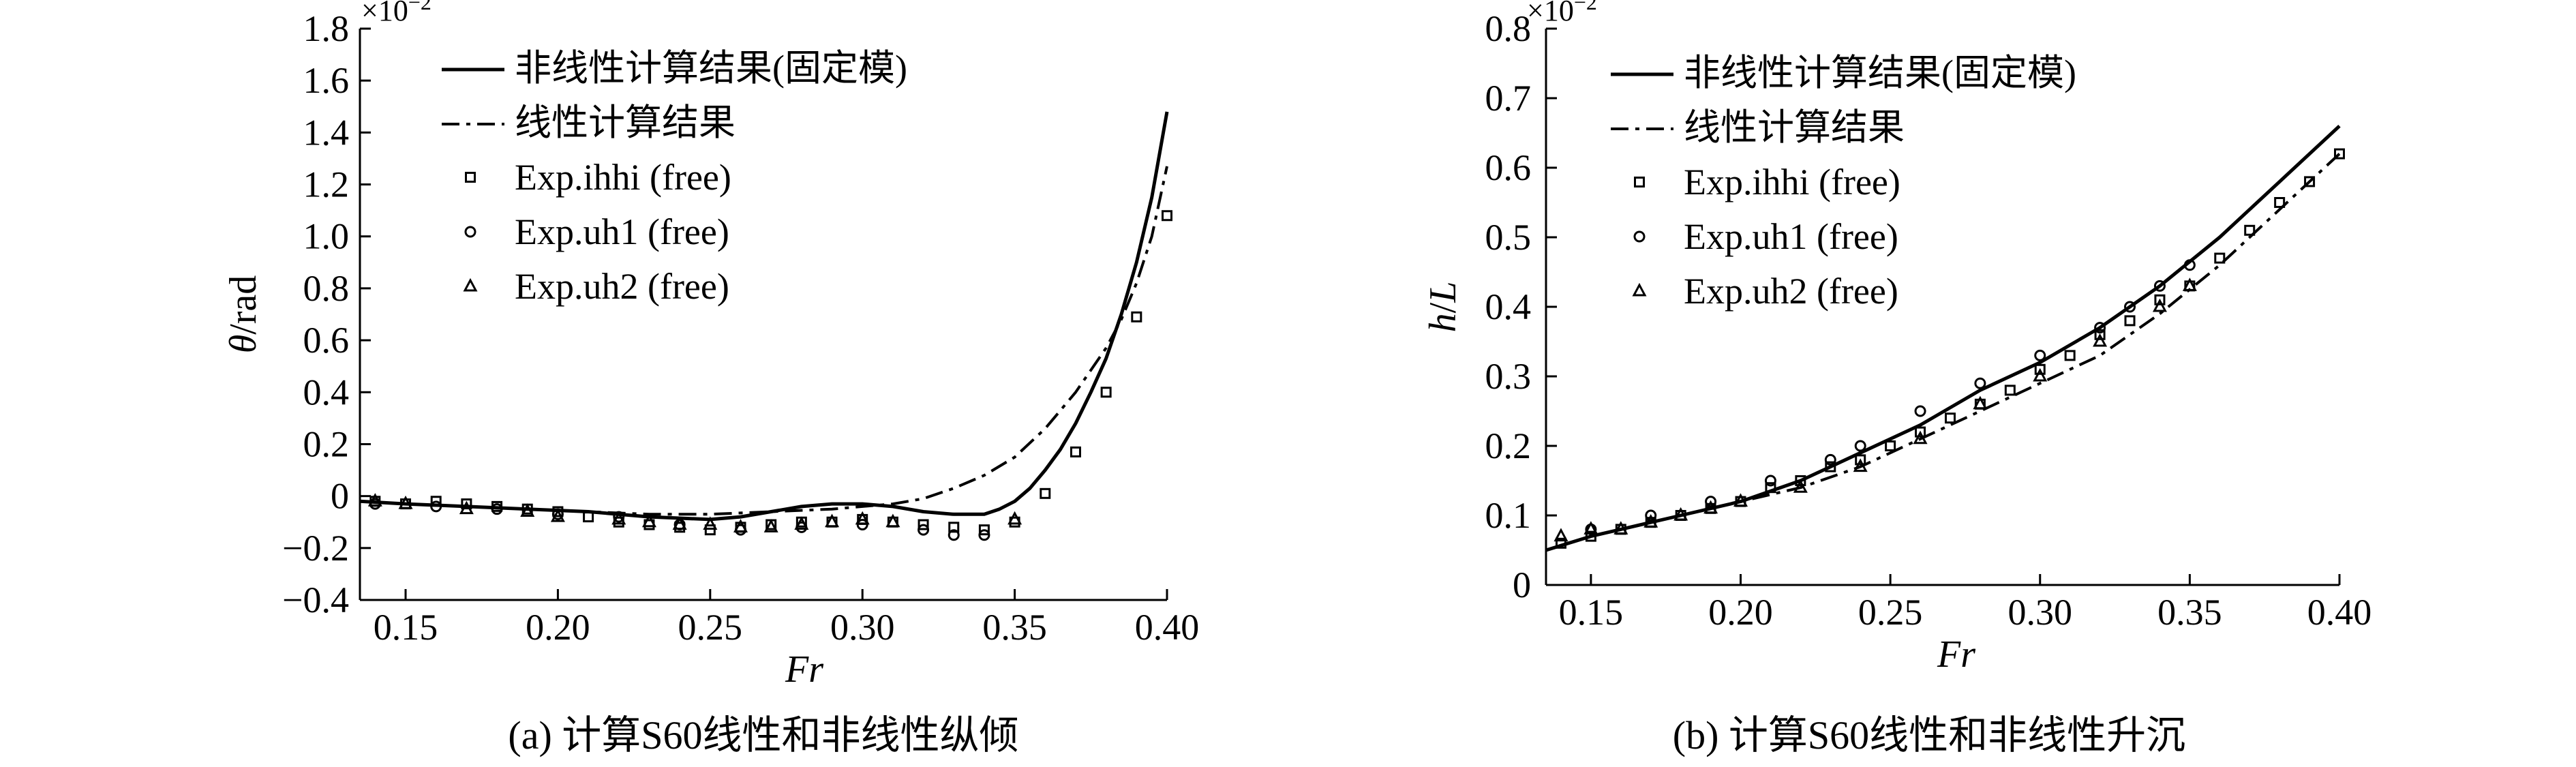 The width and height of the screenshot is (2576, 767). What do you see at coordinates (327, 80) in the screenshot?
I see `y-tick-label: 1.6` at bounding box center [327, 80].